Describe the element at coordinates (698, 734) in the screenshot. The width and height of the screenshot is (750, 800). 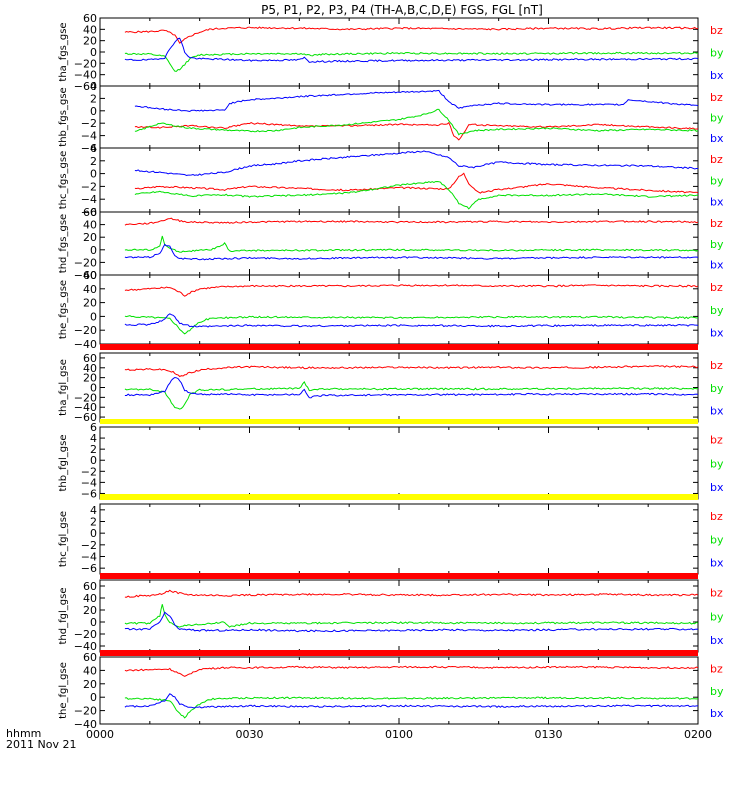
I see `x-tick-label: 0200` at that location.